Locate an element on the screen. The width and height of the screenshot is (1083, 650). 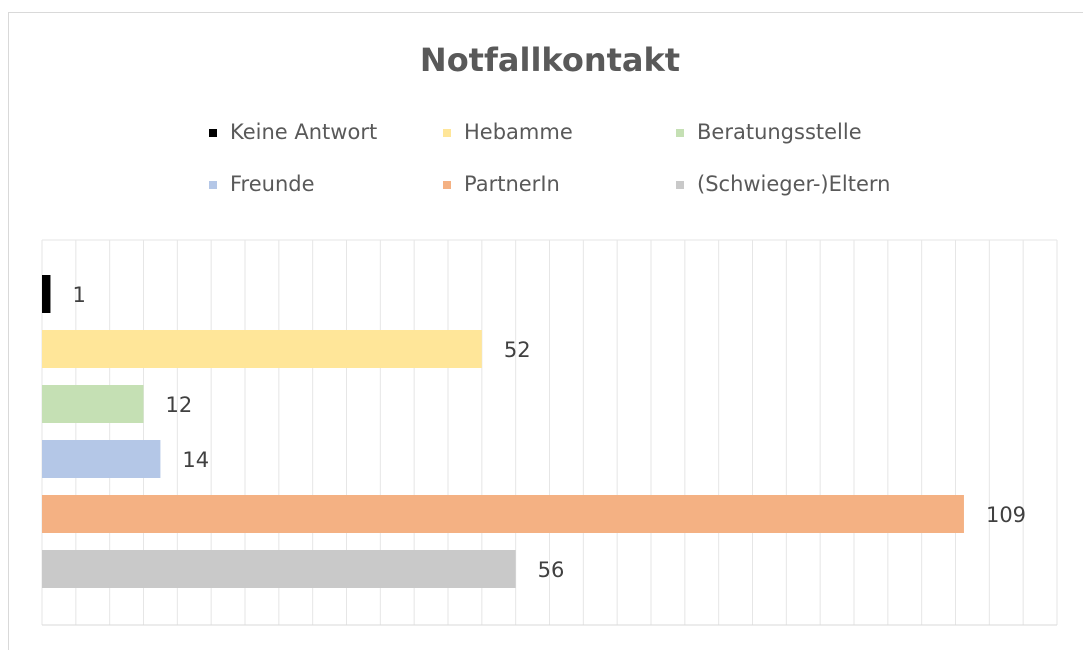
data-label: 56 is located at coordinates (551, 570).